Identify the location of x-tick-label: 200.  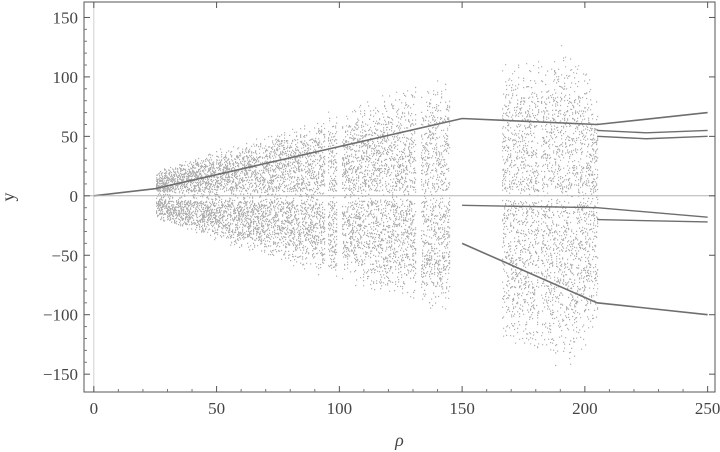
(585, 408).